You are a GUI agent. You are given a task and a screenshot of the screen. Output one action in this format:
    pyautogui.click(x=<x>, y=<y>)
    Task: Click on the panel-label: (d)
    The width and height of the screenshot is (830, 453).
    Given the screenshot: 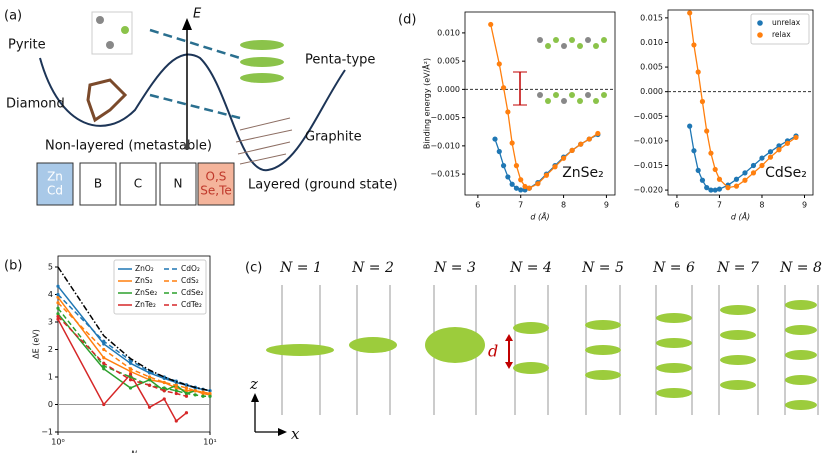 What is the action you would take?
    pyautogui.click(x=407, y=20)
    